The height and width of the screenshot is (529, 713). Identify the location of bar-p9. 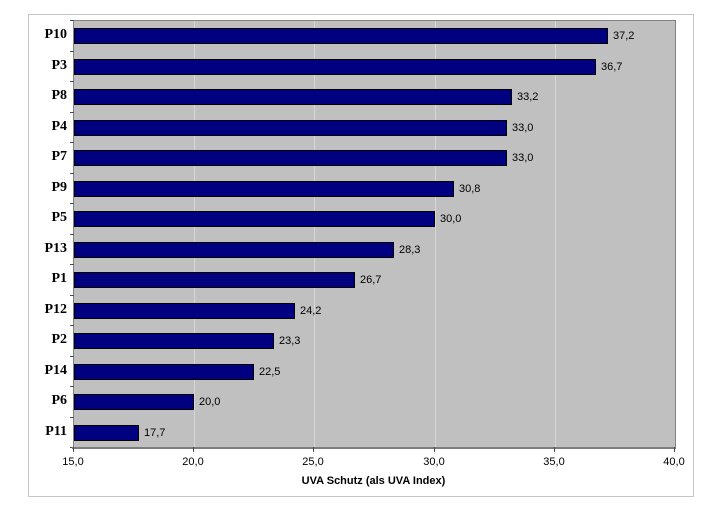
(264, 188).